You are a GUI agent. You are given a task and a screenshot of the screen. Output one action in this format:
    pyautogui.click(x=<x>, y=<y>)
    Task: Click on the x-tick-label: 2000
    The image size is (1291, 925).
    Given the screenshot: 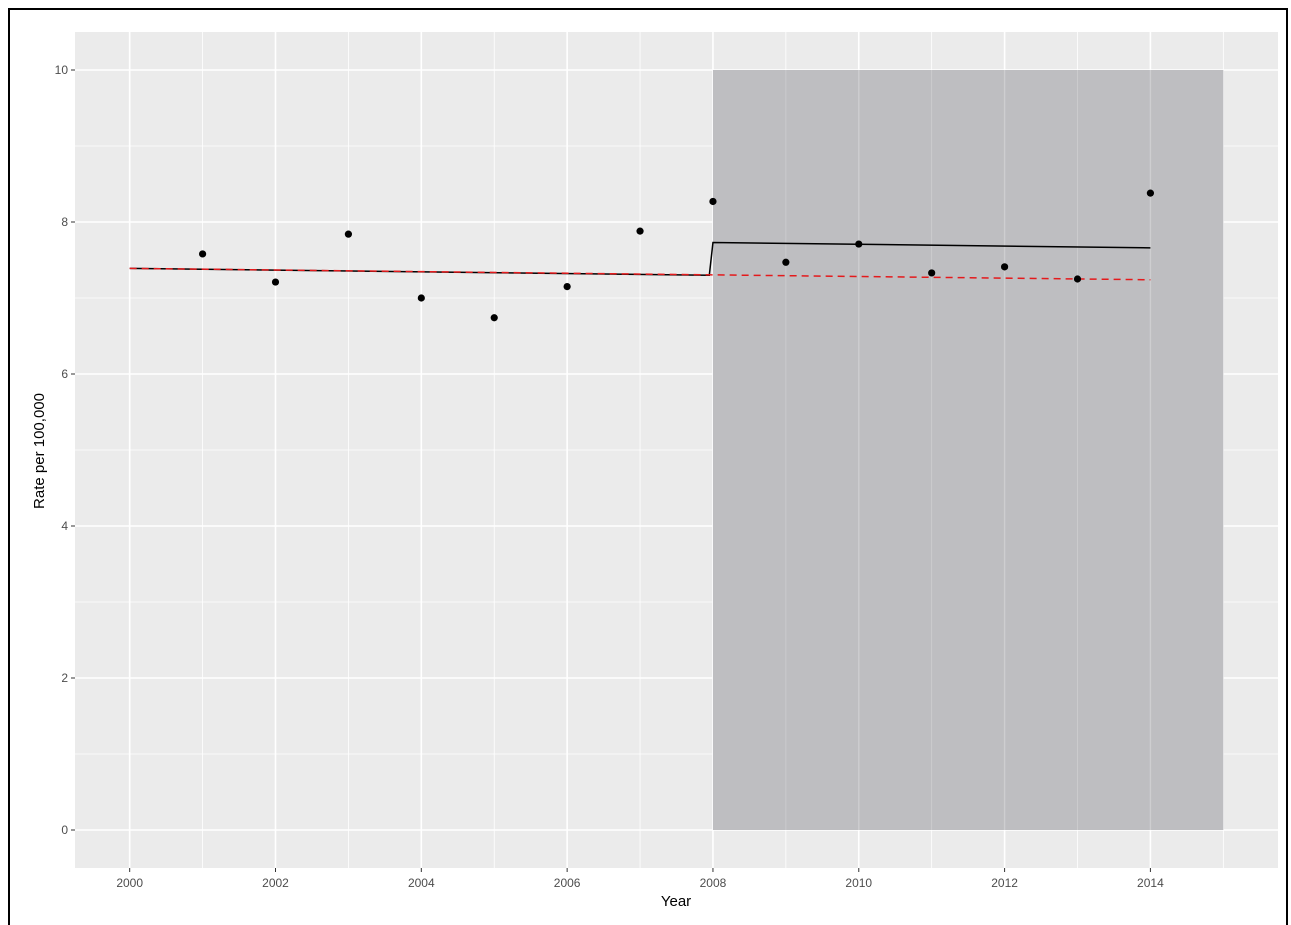 What is the action you would take?
    pyautogui.click(x=129, y=883)
    